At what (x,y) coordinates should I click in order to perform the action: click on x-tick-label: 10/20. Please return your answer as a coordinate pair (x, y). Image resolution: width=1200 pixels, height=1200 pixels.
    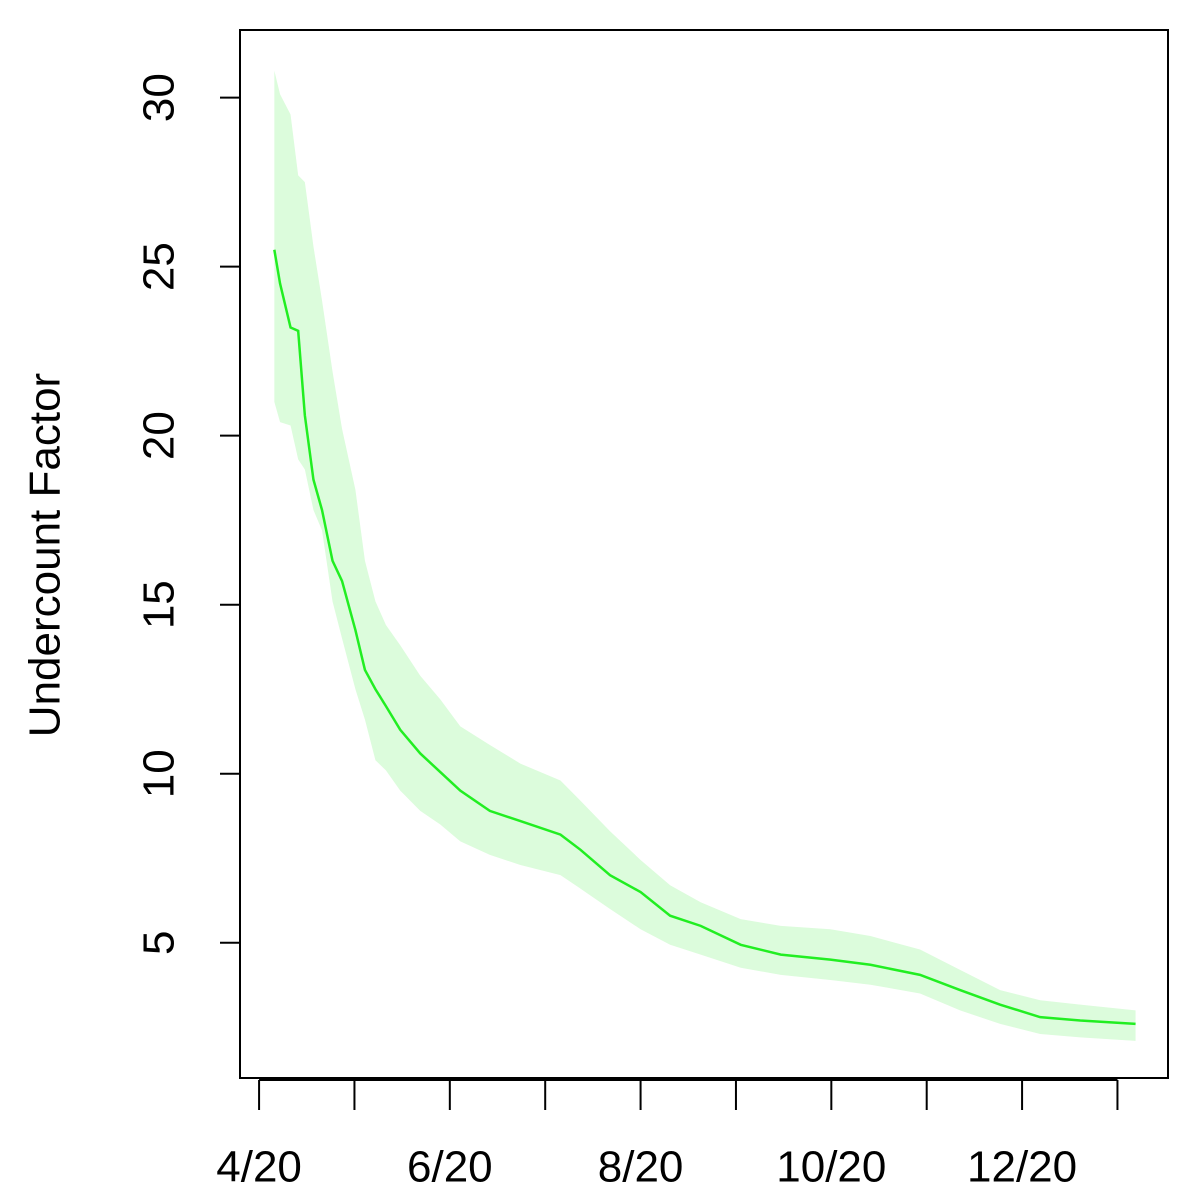
    Looking at the image, I should click on (831, 1167).